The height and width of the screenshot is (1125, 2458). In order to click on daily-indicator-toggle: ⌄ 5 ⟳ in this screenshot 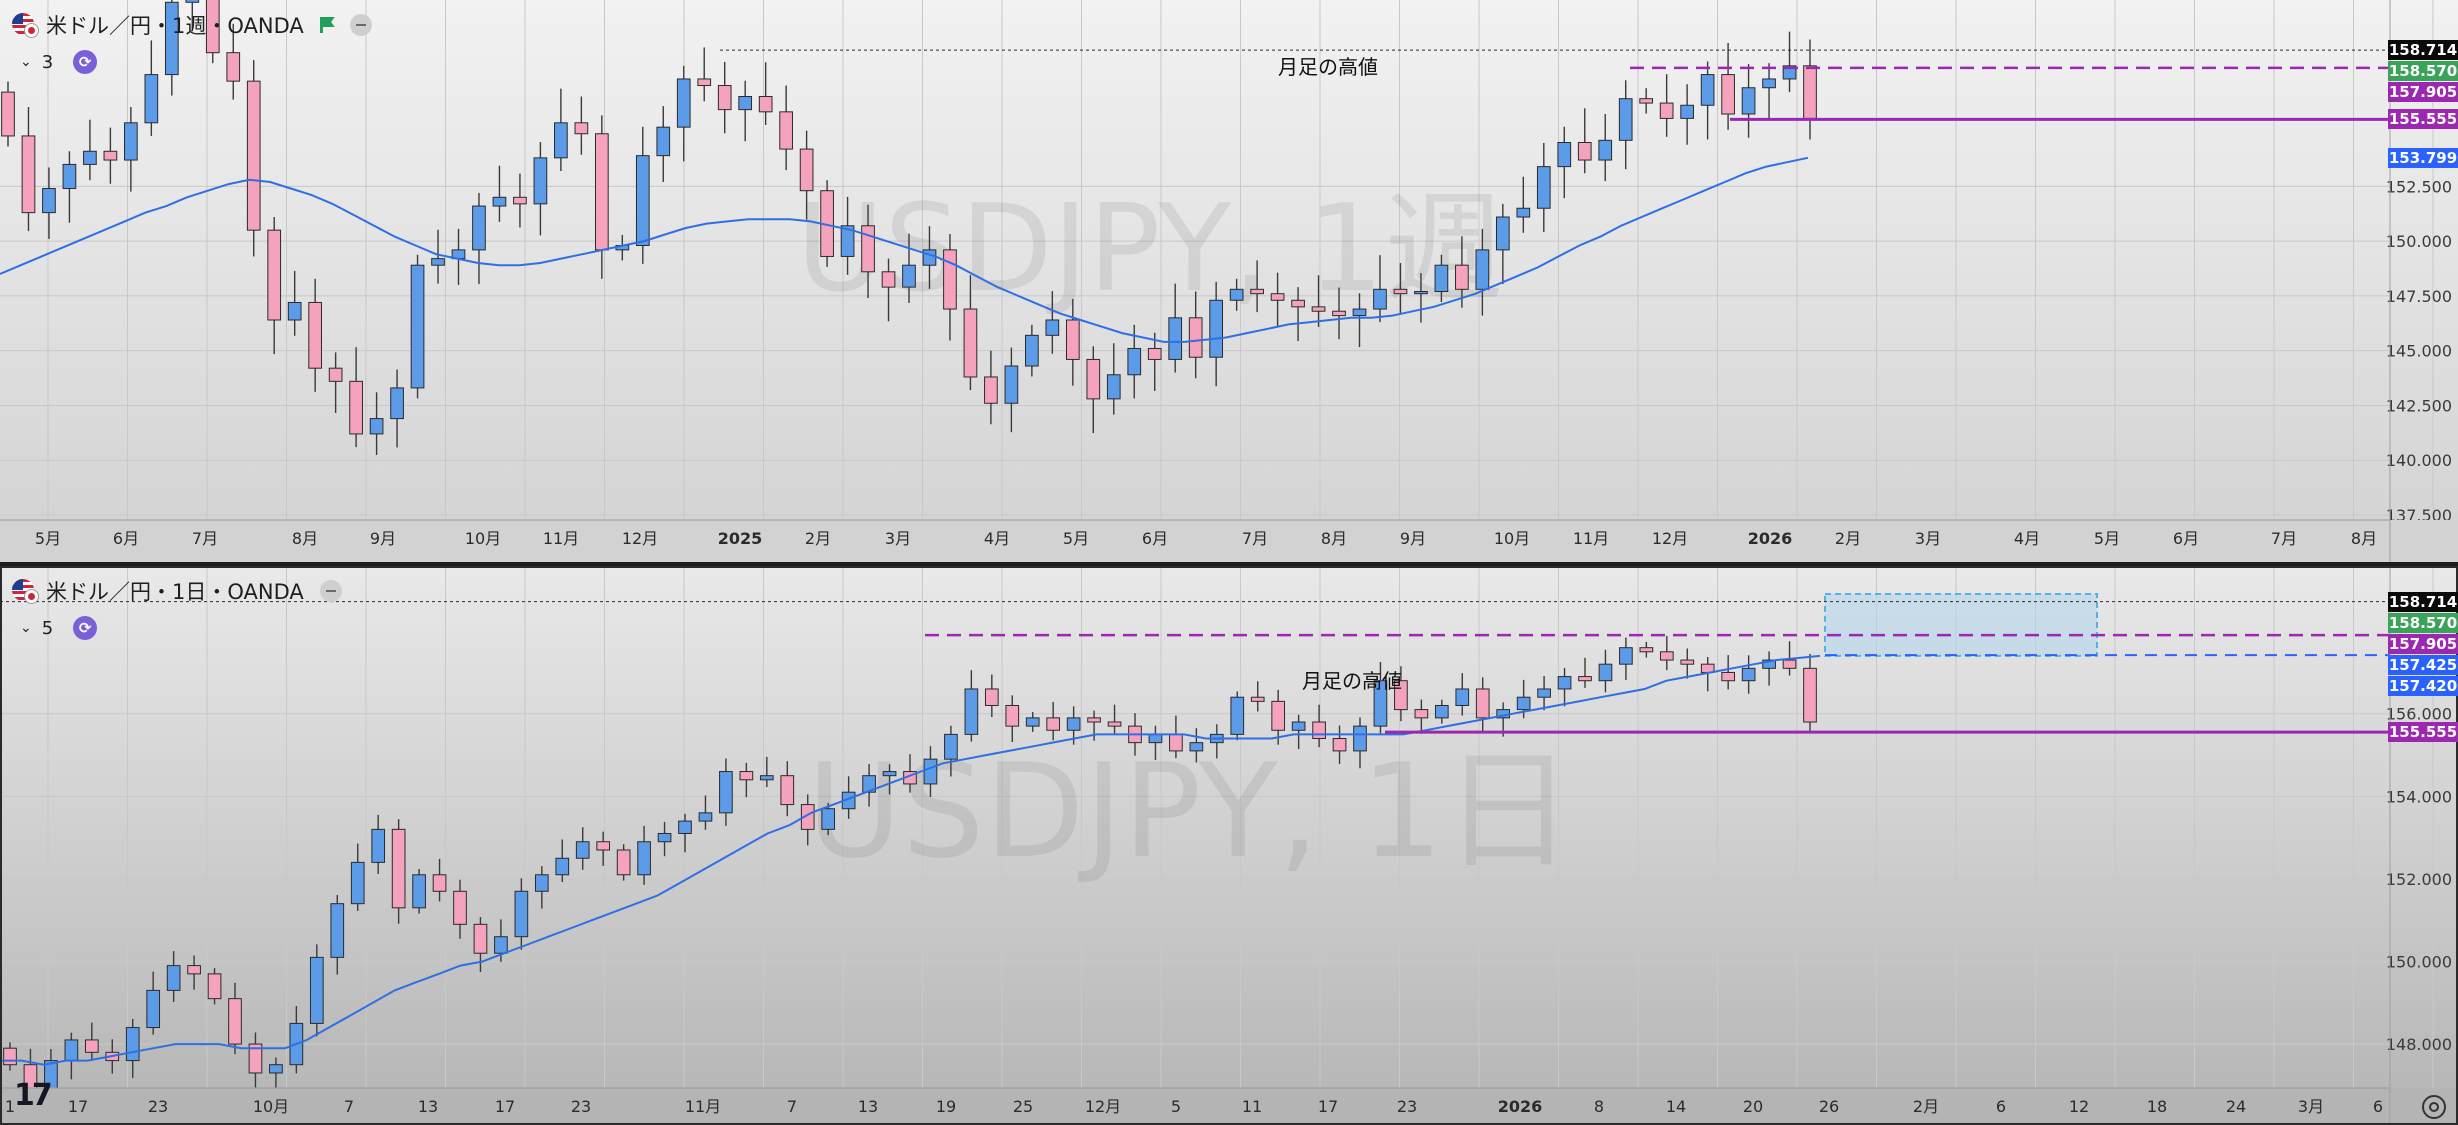, I will do `click(59, 628)`.